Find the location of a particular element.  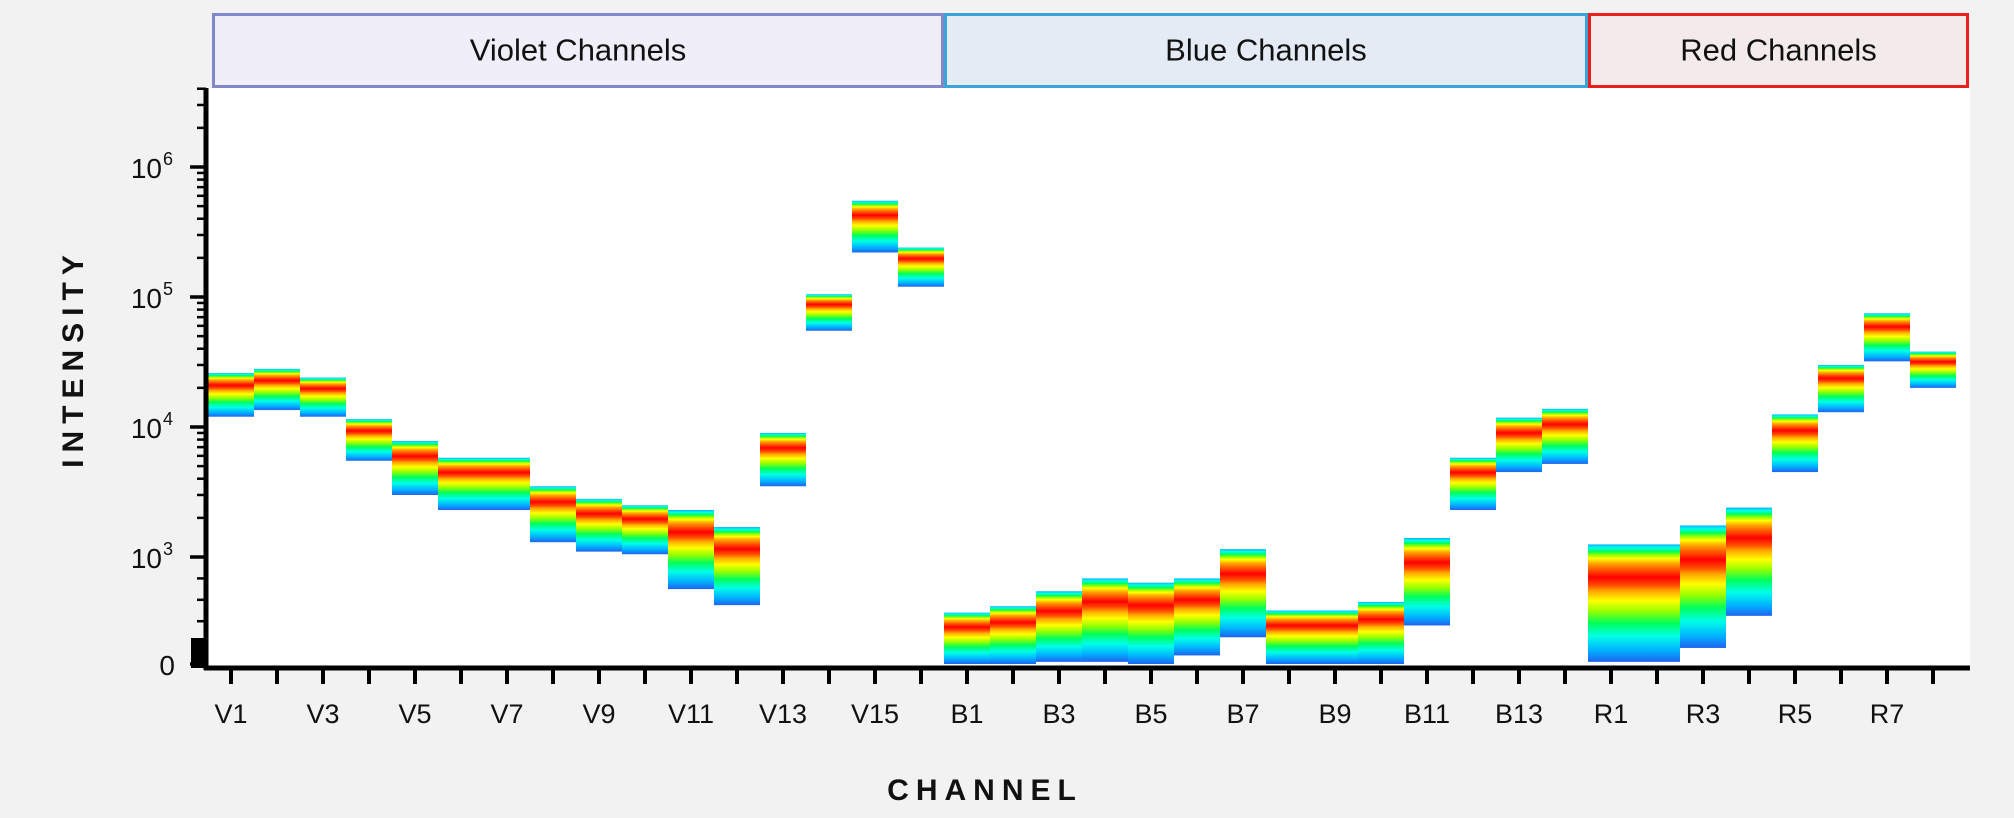

heatmap-column-v3 is located at coordinates (323, 397).